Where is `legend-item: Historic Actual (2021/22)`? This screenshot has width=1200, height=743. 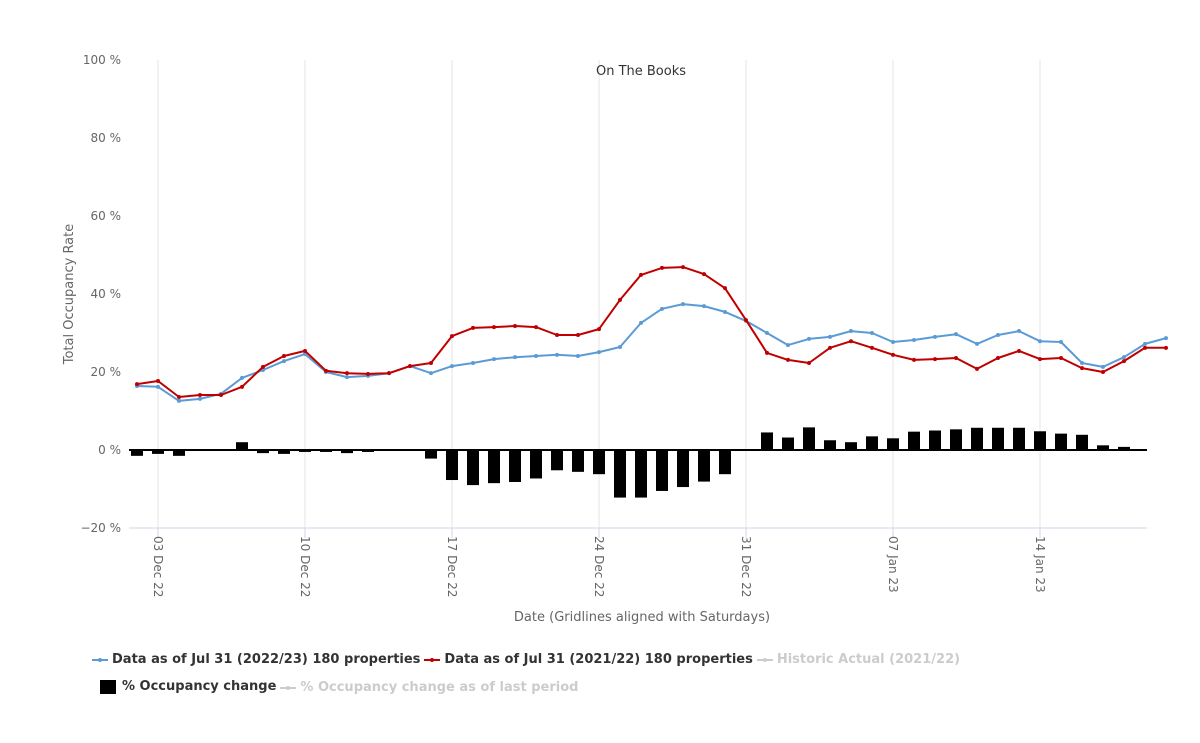
legend-item: Historic Actual (2021/22) is located at coordinates (858, 660).